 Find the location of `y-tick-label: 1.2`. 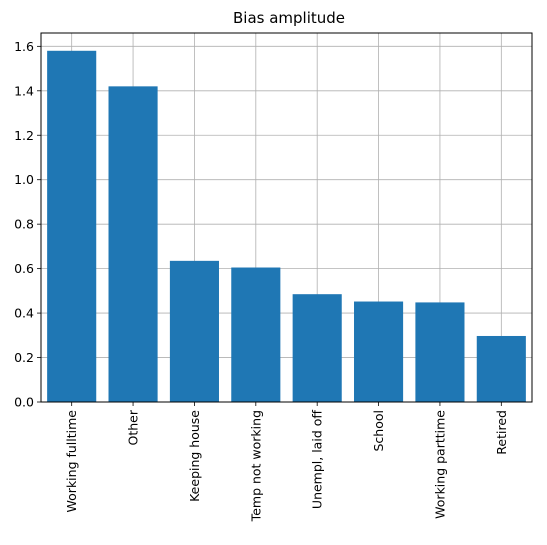

y-tick-label: 1.2 is located at coordinates (24, 135).